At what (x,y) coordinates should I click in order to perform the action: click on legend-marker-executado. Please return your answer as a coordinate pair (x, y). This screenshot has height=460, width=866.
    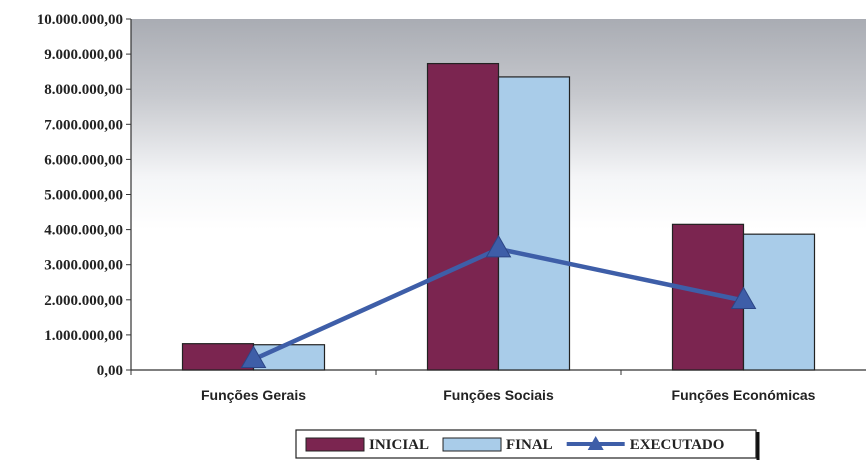
    Looking at the image, I should click on (595, 443).